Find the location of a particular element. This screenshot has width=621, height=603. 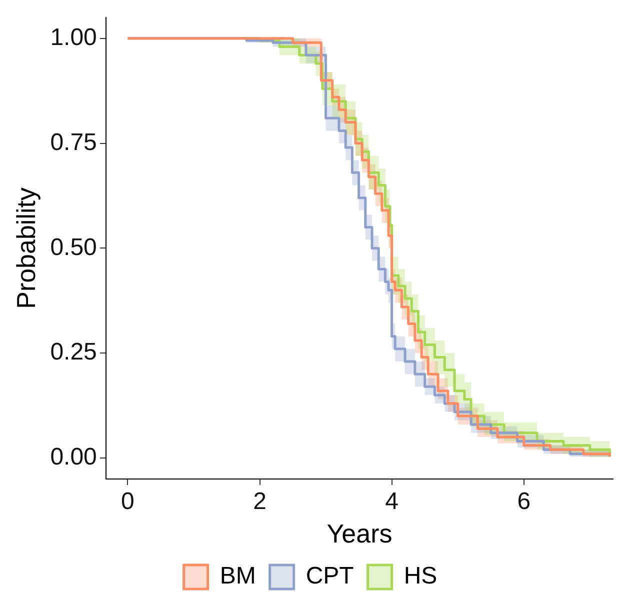

y-tick-label: 0.25 is located at coordinates (73, 352).